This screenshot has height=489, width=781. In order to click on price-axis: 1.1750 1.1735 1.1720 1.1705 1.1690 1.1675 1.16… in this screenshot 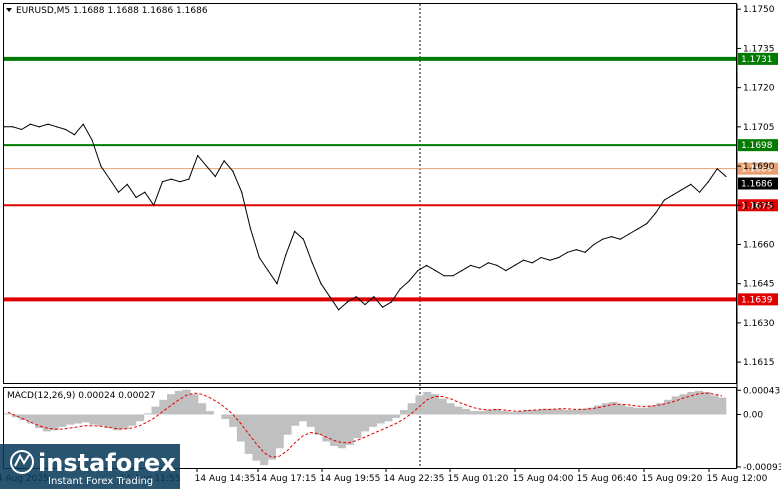, I will do `click(755, 236)`.